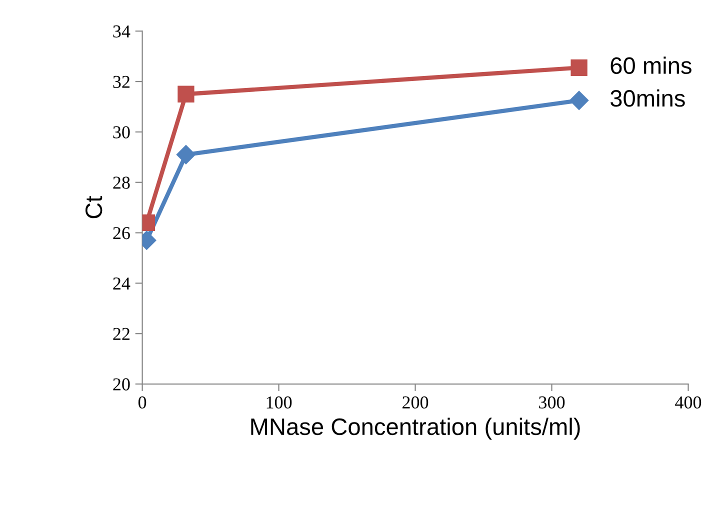 The image size is (726, 510). What do you see at coordinates (121, 233) in the screenshot?
I see `y-tick-label: 26` at bounding box center [121, 233].